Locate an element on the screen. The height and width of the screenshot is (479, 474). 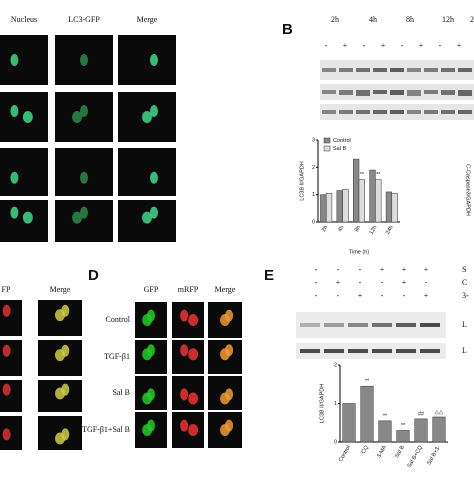
column-header: LC3-GFP is located at coordinates (84, 19).